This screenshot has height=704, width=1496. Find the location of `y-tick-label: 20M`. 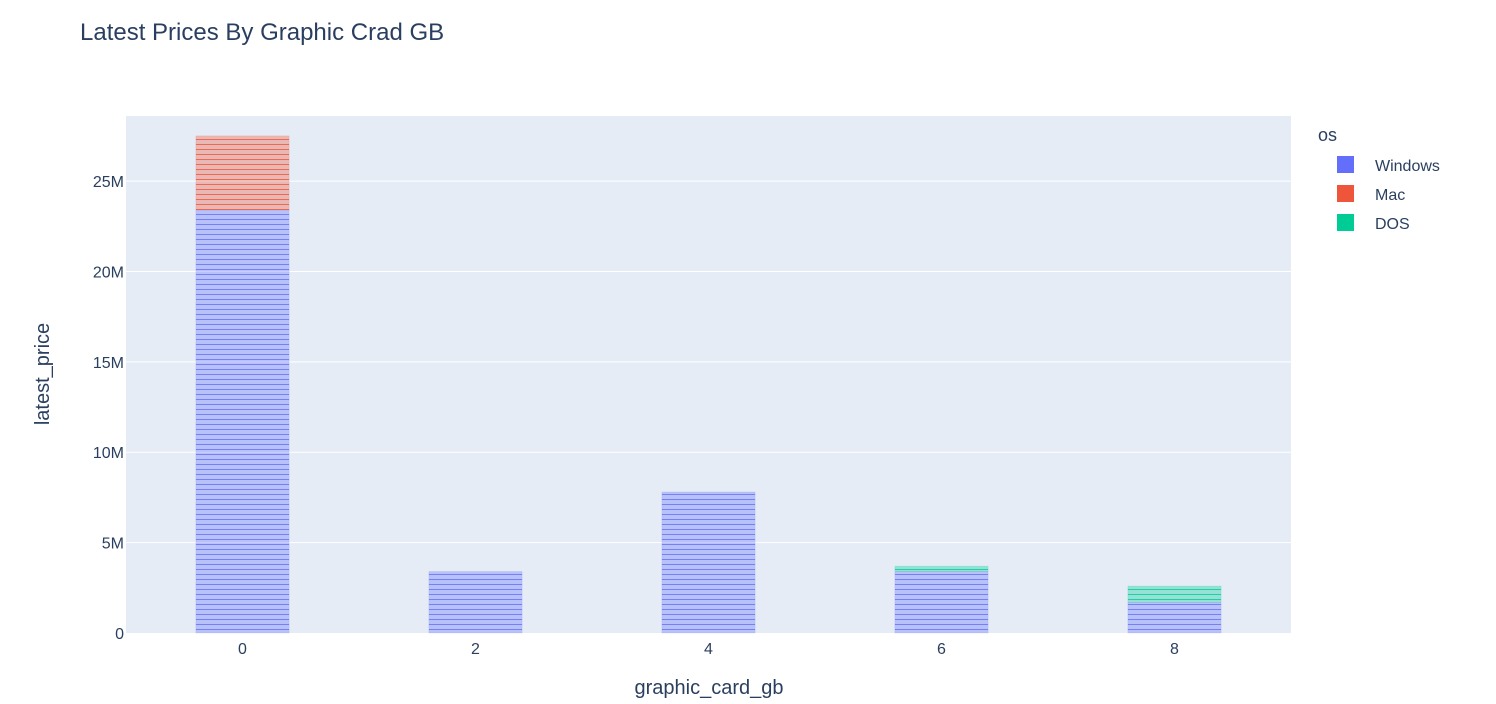

y-tick-label: 20M is located at coordinates (108, 272).